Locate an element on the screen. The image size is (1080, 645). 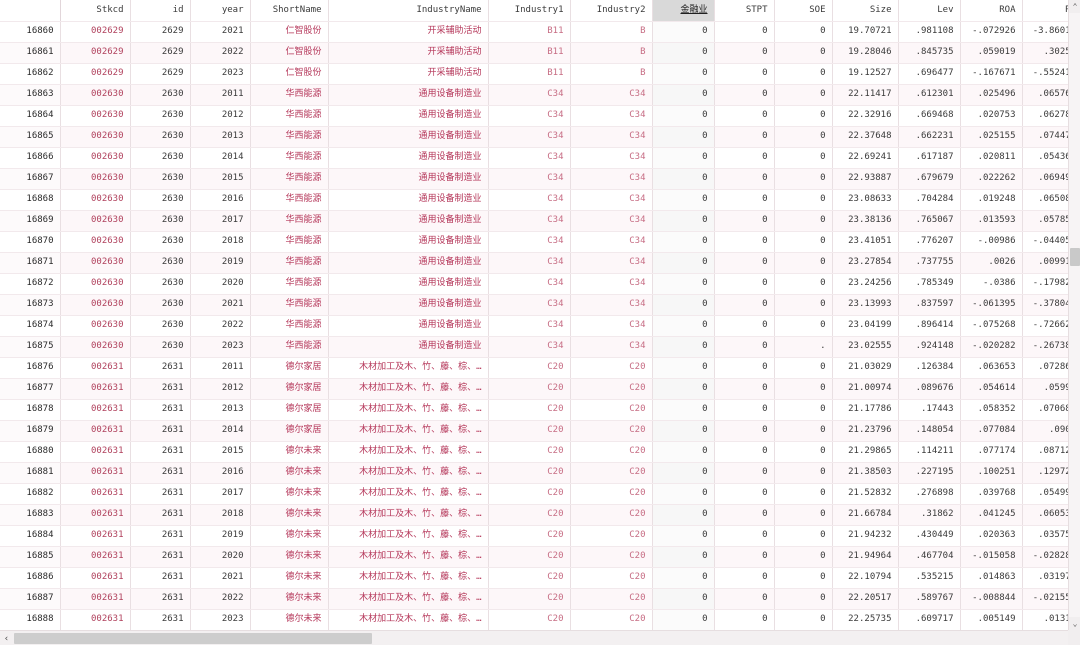
row-index-cell: 16864 is located at coordinates (30, 116).